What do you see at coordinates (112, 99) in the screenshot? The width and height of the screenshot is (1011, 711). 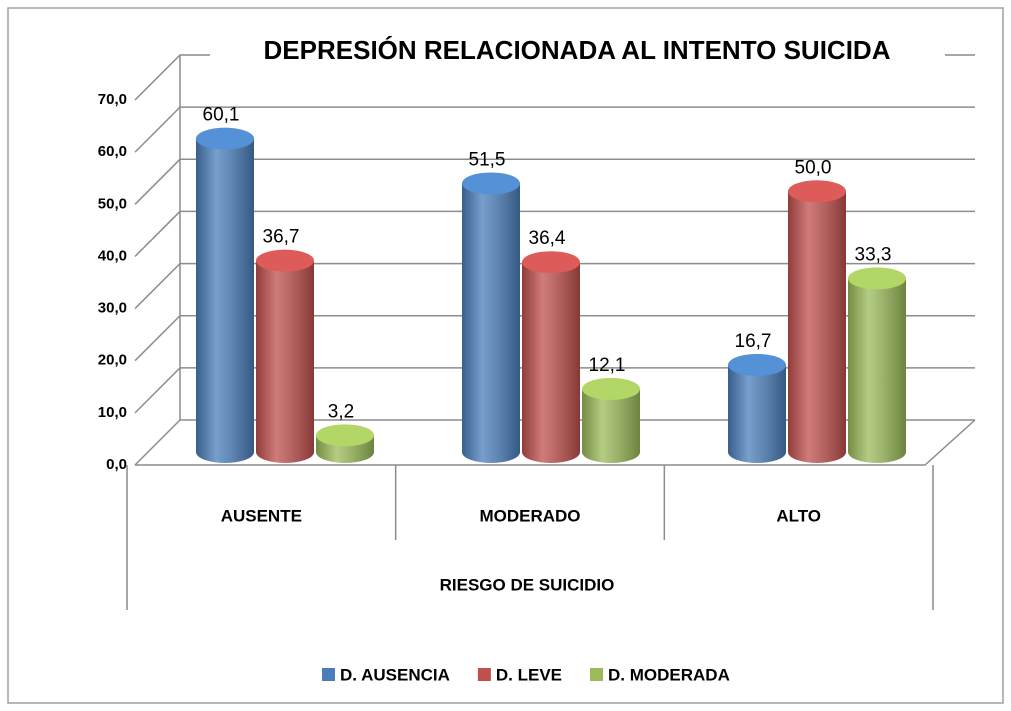 I see `y-tick-label: 70,0` at bounding box center [112, 99].